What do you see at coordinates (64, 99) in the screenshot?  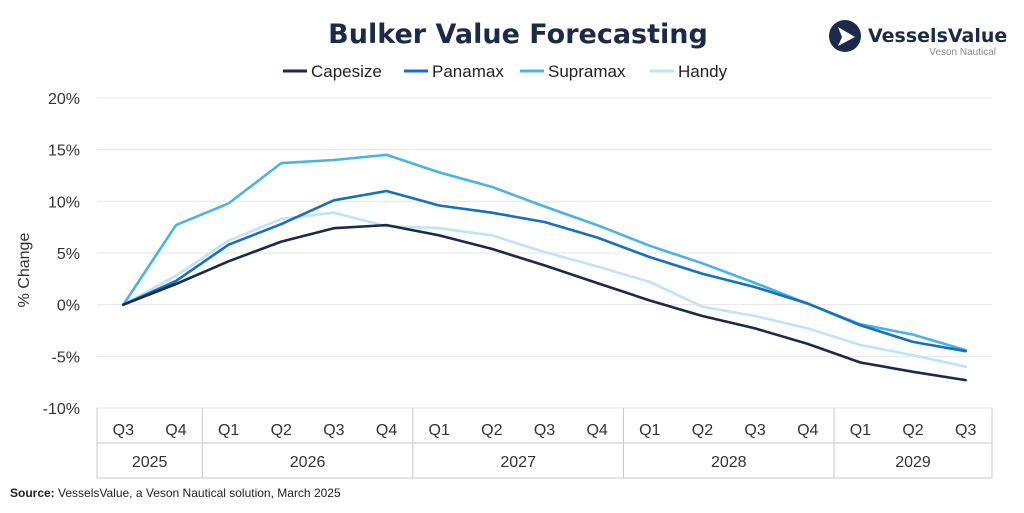 I see `y-tick-label: 20%` at bounding box center [64, 99].